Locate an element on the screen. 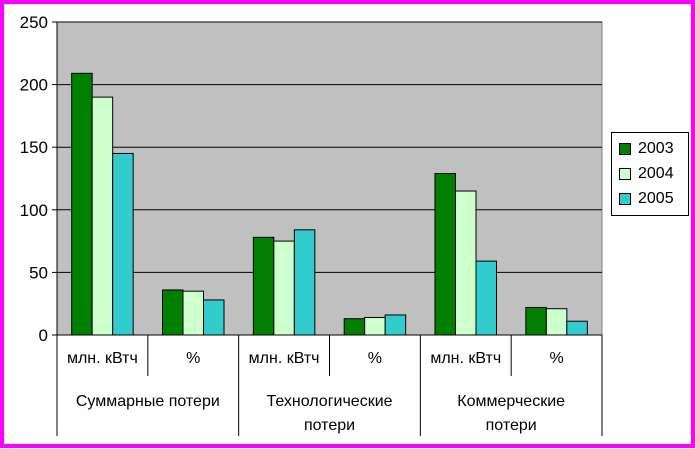  y-tick-label: 250 is located at coordinates (34, 22).